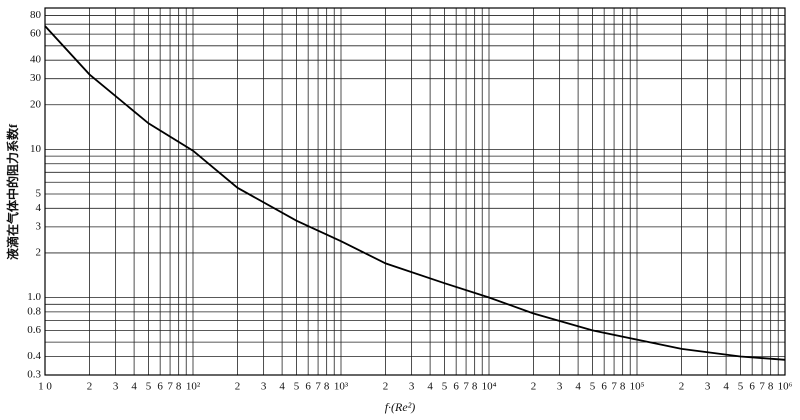  I want to click on x-tick-label: 1 0, so click(45, 387).